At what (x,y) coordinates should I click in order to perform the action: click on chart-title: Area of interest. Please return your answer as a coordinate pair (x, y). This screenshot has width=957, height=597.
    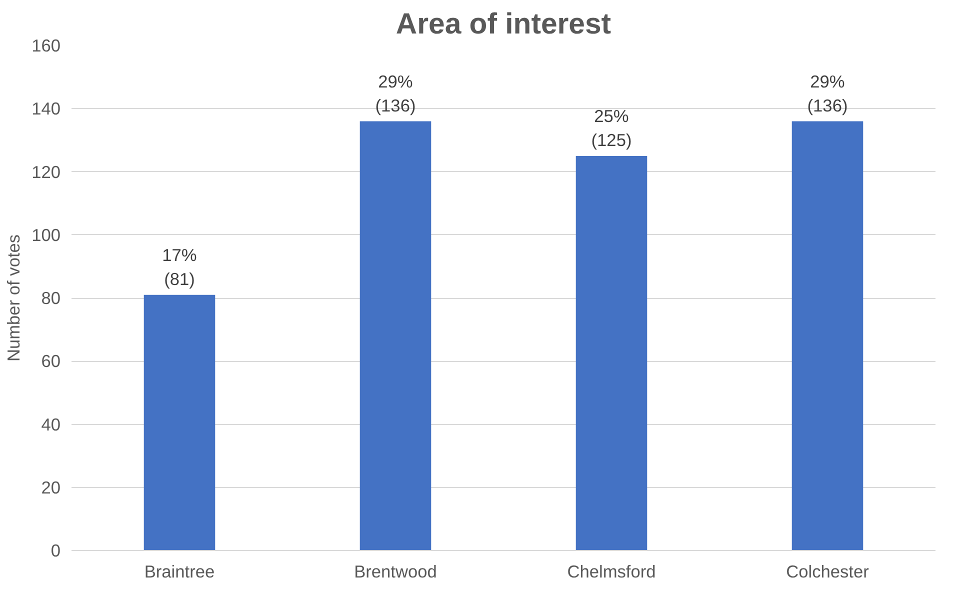
    Looking at the image, I should click on (504, 24).